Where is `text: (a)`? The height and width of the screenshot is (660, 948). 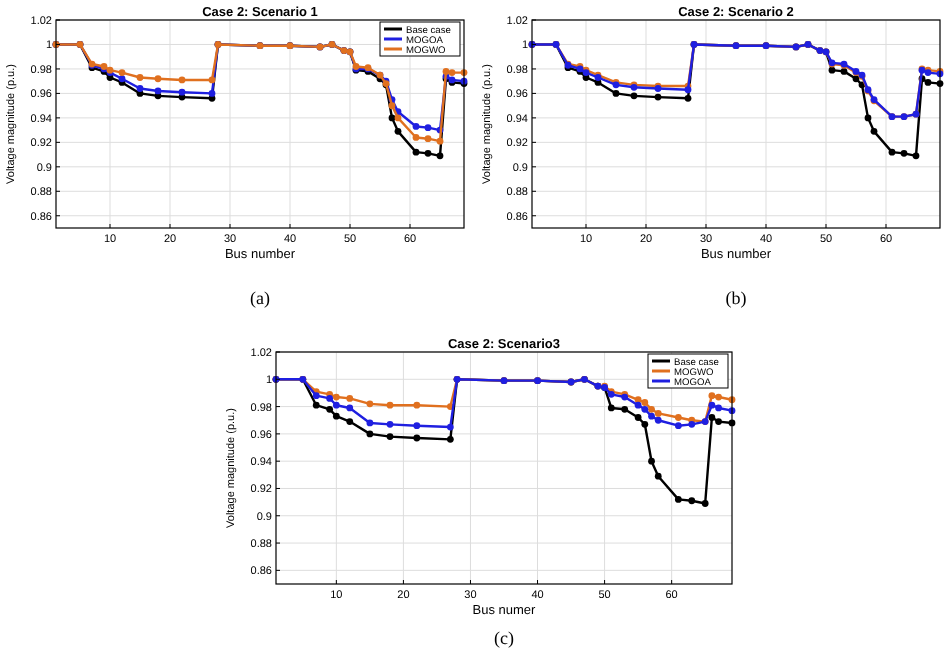 text: (a) is located at coordinates (260, 298).